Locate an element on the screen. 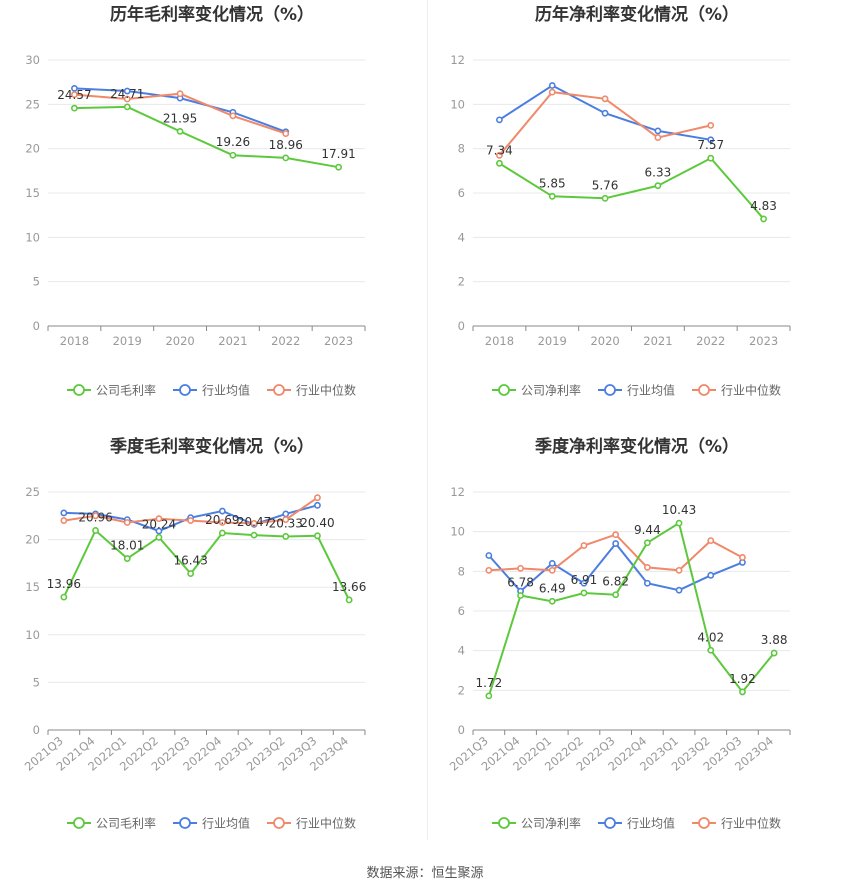  data-label: 5.76 is located at coordinates (605, 185).